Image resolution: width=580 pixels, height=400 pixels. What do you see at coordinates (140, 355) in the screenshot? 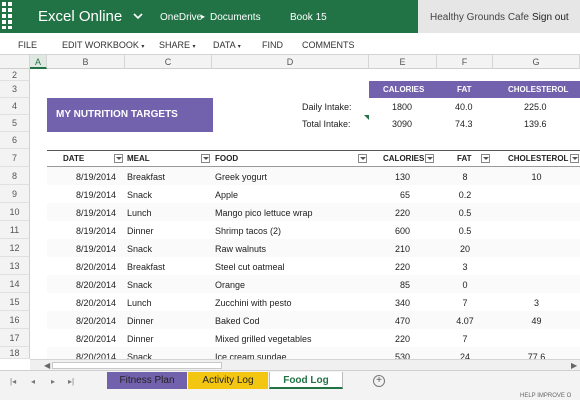
I see `cell-meal: Snack` at bounding box center [140, 355].